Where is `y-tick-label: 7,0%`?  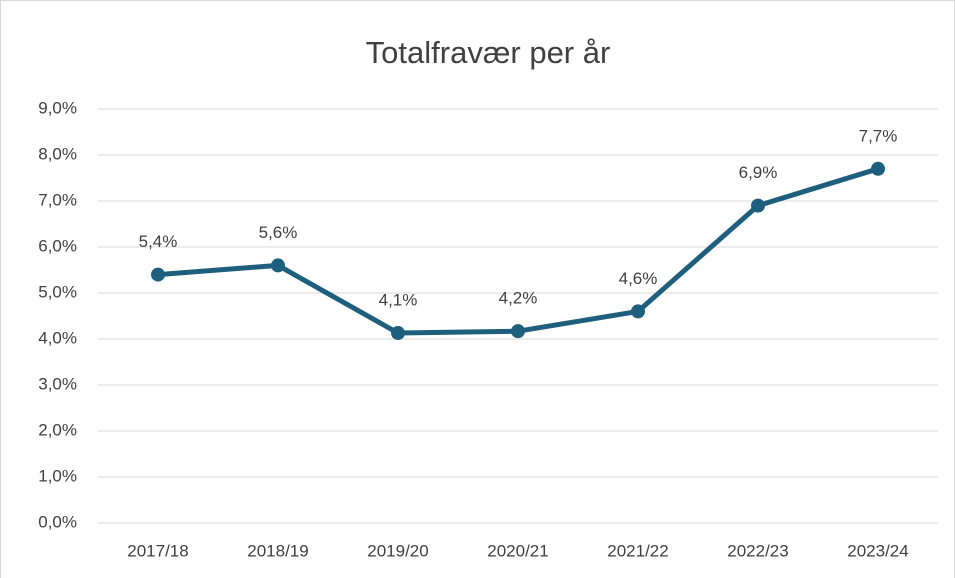
y-tick-label: 7,0% is located at coordinates (57, 199).